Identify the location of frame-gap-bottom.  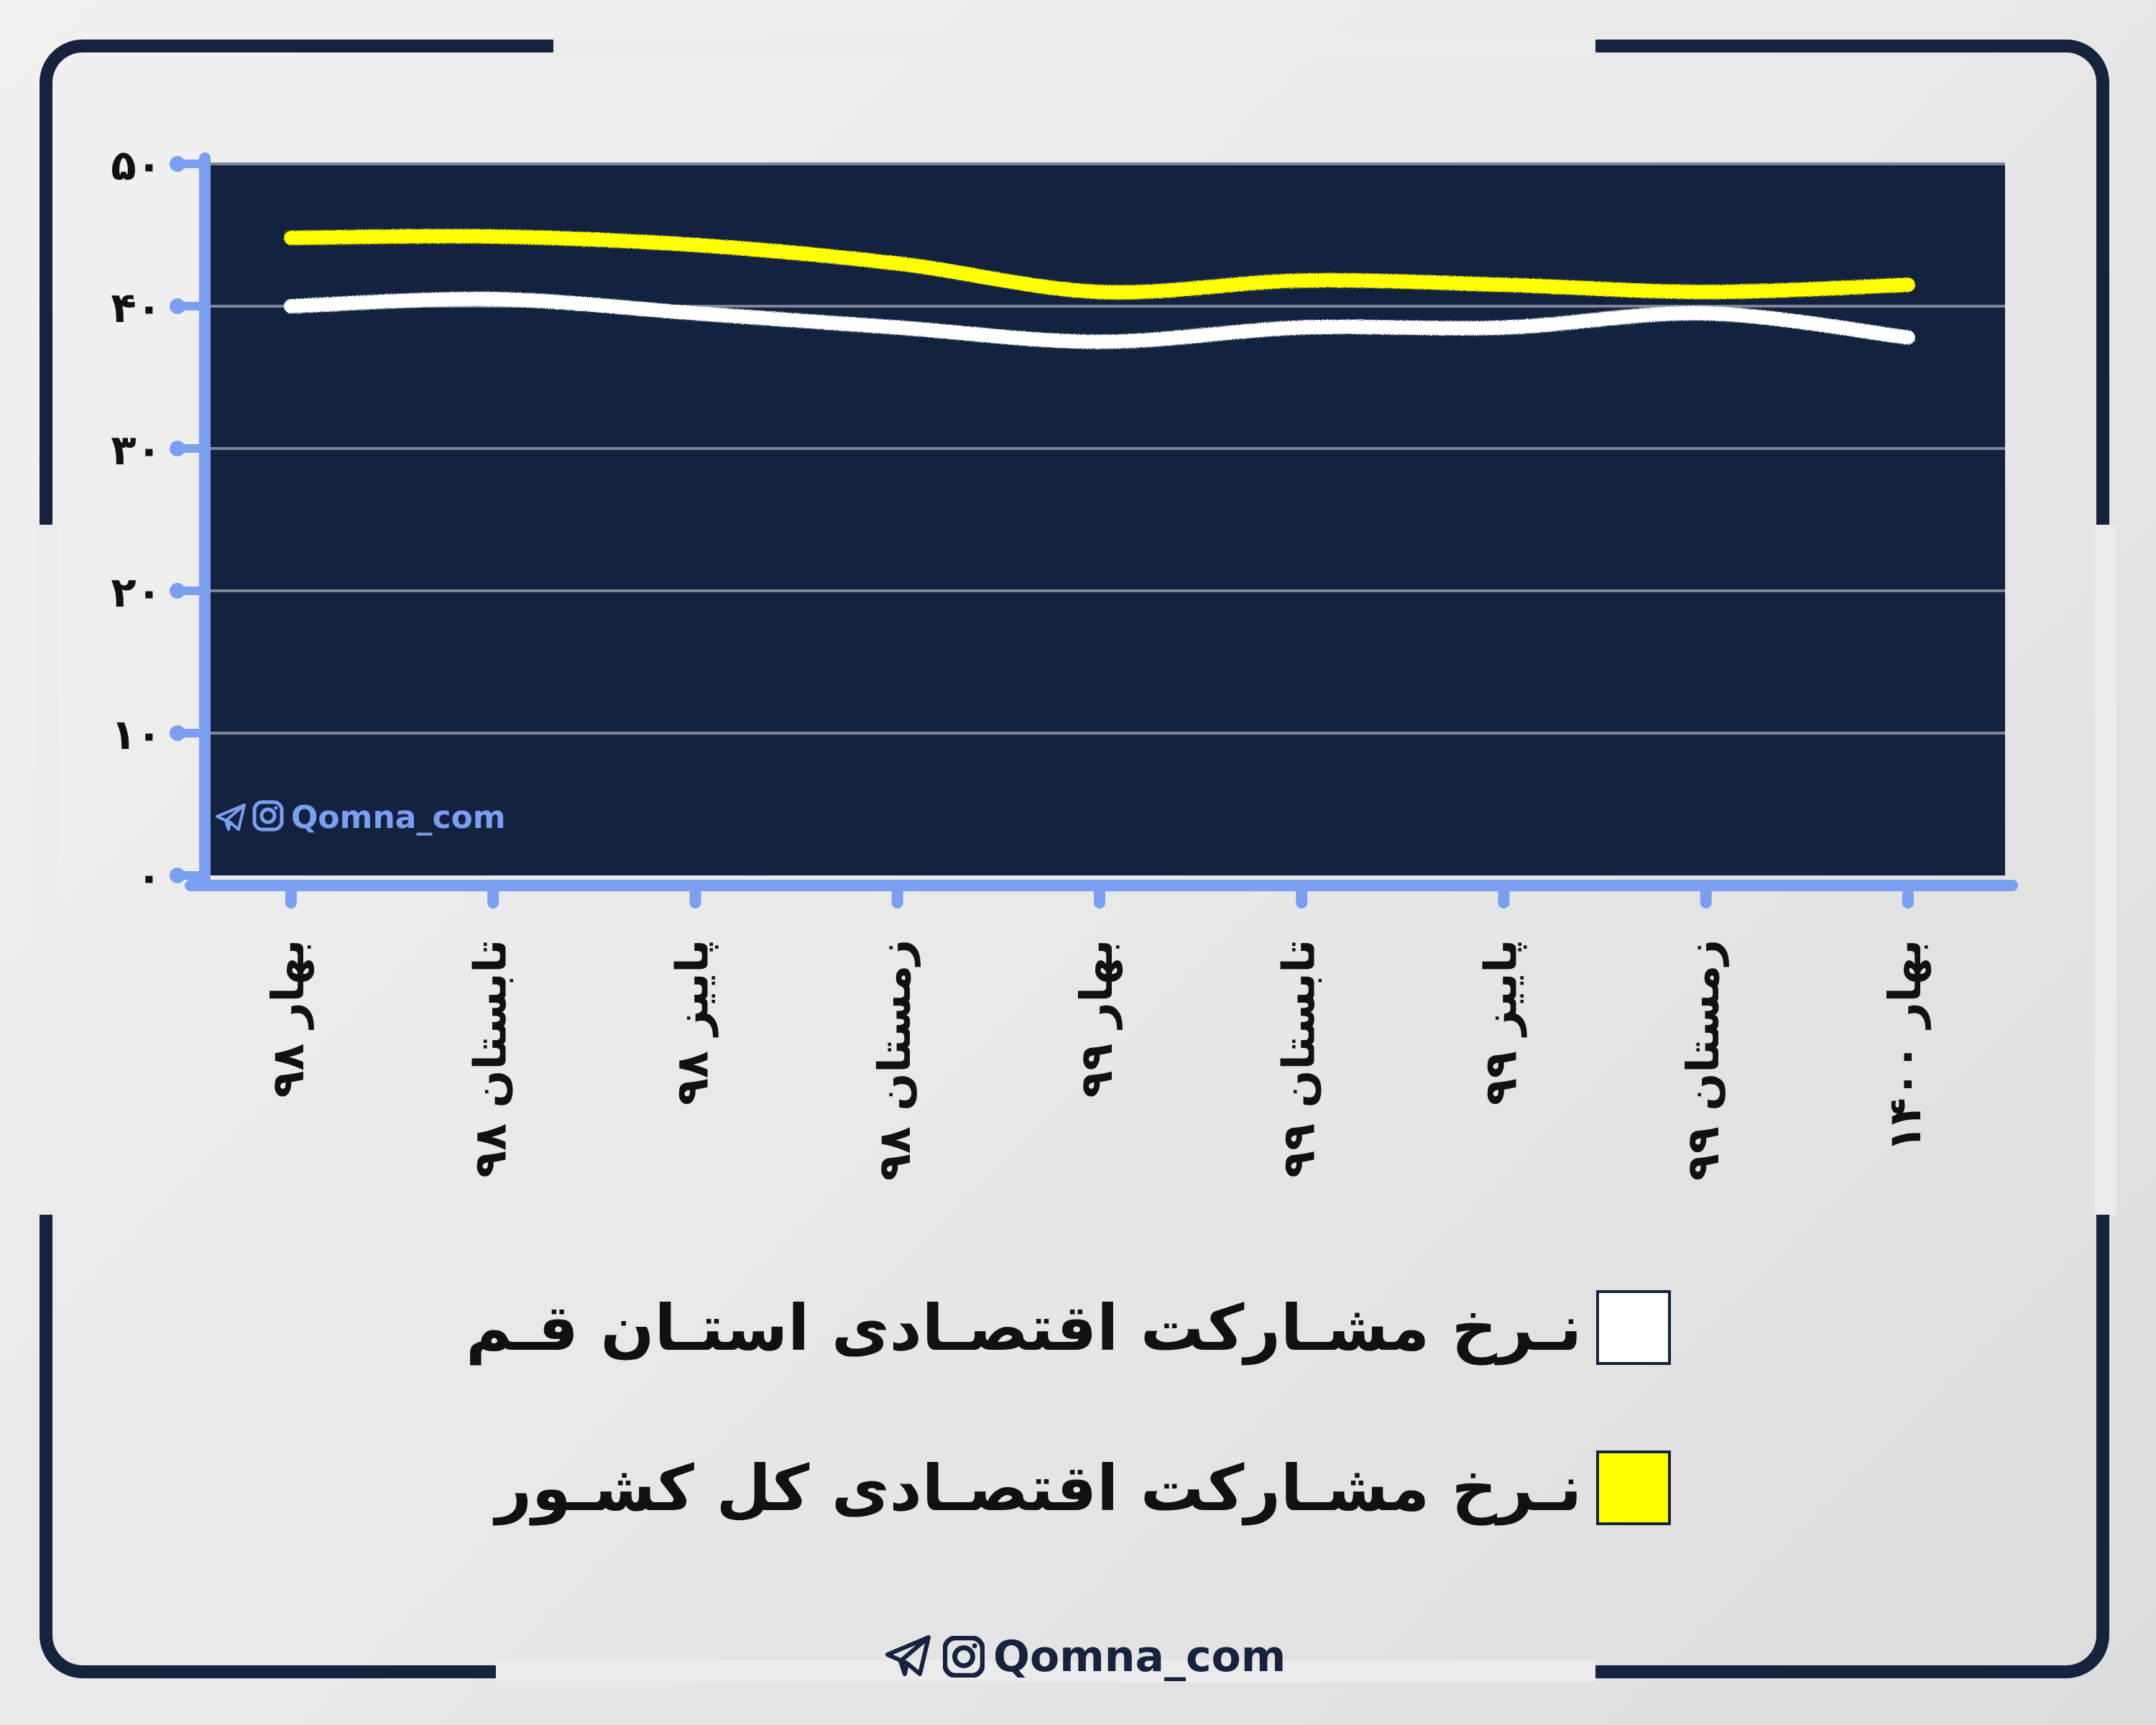
(1045, 1671).